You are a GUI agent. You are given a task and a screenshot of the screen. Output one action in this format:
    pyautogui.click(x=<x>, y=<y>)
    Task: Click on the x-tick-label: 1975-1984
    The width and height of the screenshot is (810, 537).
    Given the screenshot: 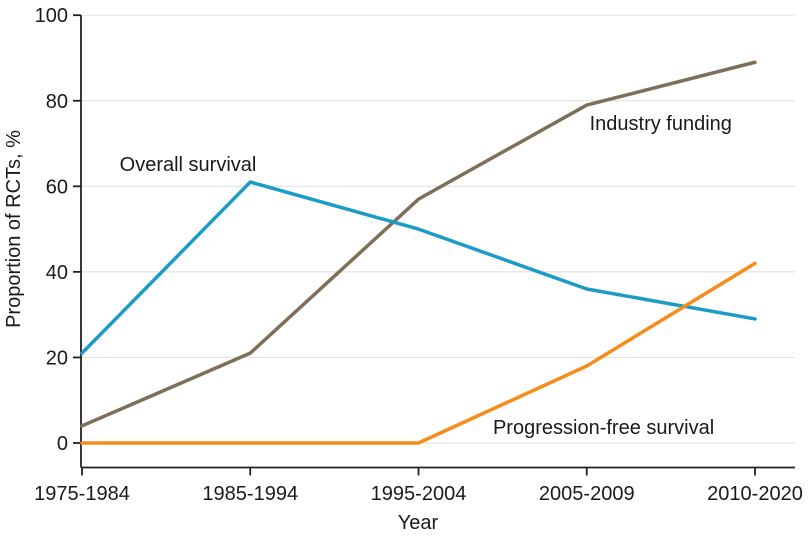 What is the action you would take?
    pyautogui.click(x=82, y=494)
    